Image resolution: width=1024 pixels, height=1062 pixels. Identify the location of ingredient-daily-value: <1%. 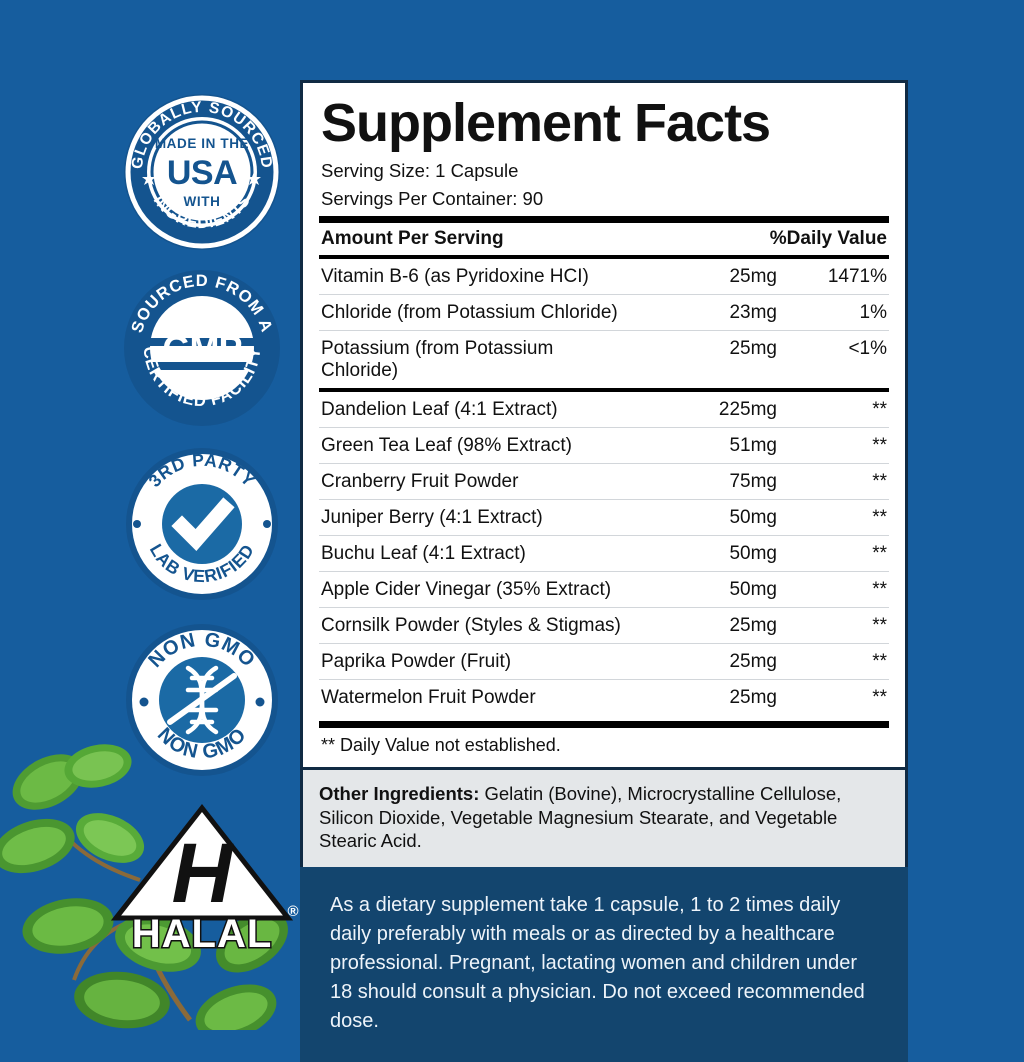
(833, 360).